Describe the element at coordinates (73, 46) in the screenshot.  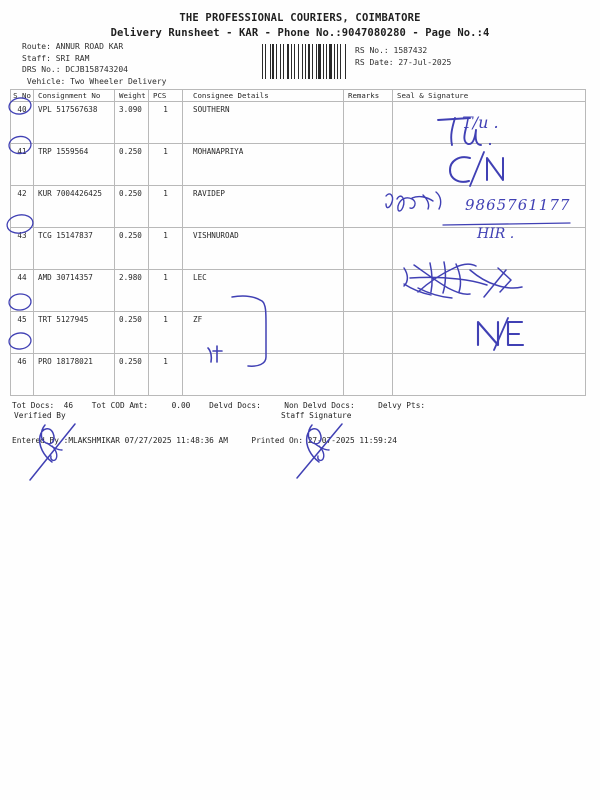
I see `route-line: Route: ANNUR ROAD KAR` at that location.